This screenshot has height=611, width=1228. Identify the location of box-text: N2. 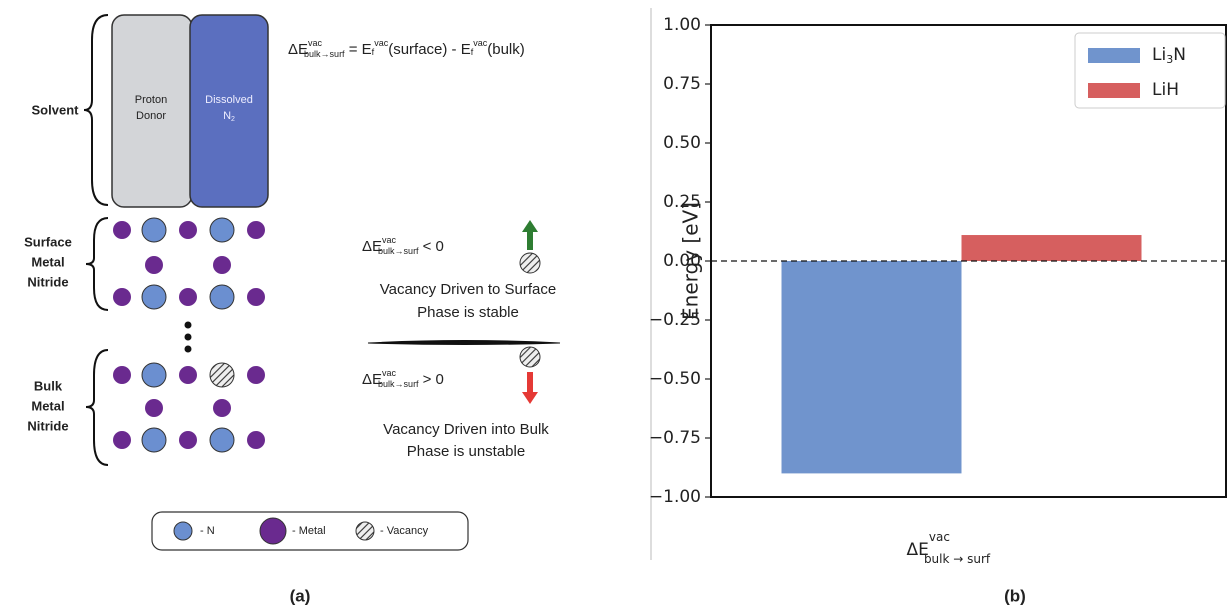
(229, 116).